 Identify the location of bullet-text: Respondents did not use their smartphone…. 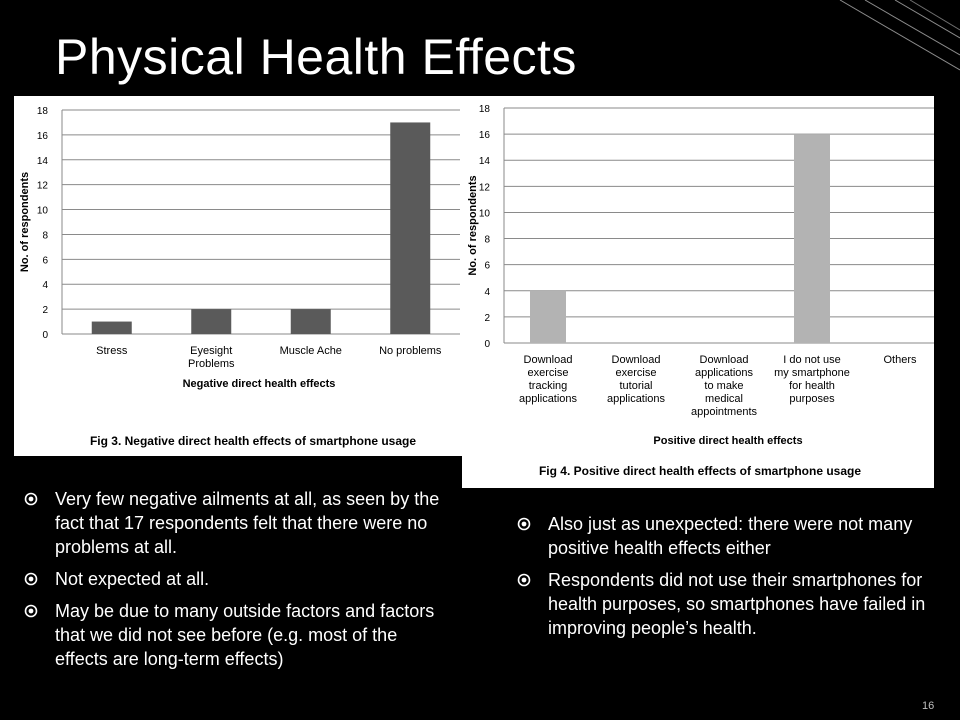
(737, 604).